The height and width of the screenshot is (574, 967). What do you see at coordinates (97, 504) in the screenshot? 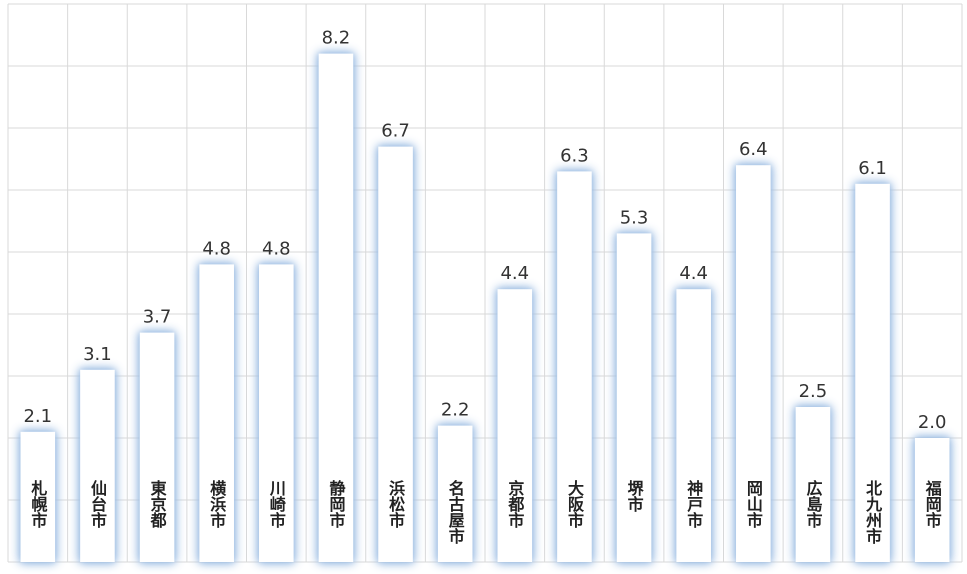
I see `x-tick-label: 仙台市` at bounding box center [97, 504].